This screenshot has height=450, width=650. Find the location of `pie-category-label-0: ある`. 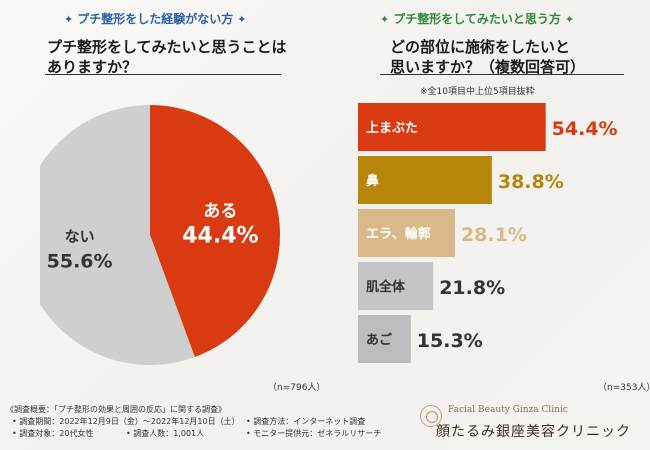

pie-category-label-0: ある is located at coordinates (220, 211).